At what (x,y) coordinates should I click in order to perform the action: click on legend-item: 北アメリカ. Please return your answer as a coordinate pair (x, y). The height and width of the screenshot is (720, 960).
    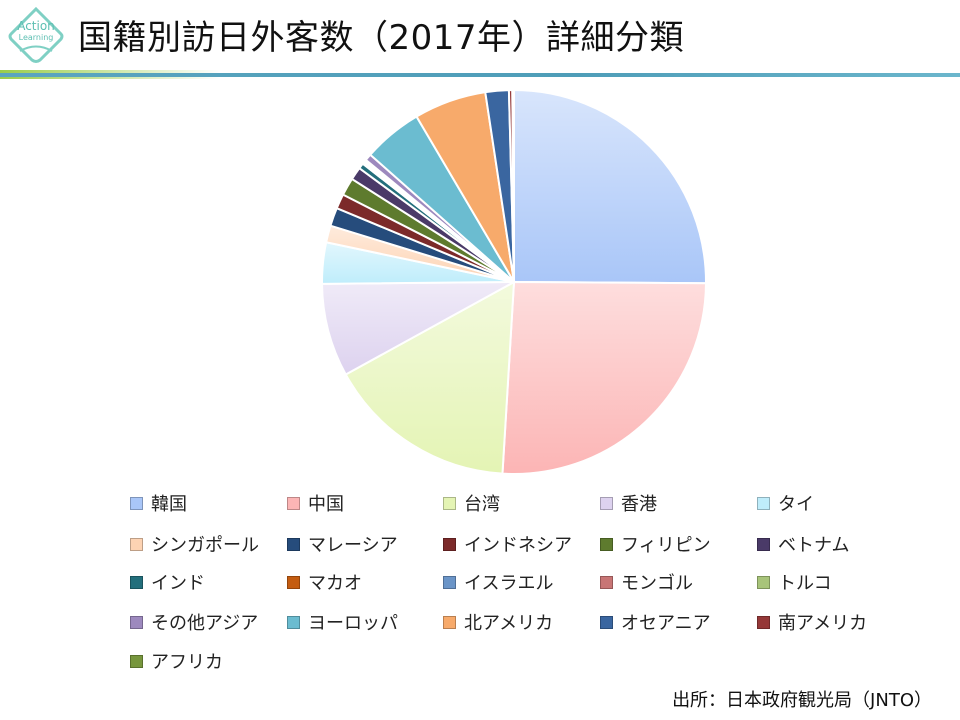
    Looking at the image, I should click on (498, 622).